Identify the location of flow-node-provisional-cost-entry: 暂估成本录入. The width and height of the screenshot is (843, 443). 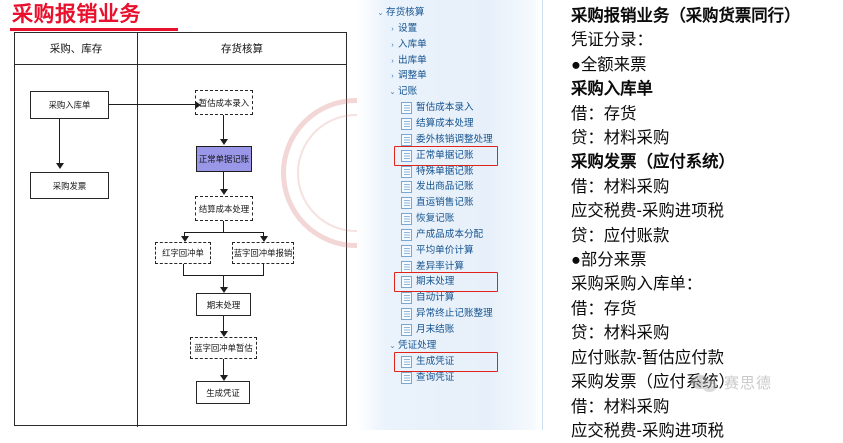
(224, 102).